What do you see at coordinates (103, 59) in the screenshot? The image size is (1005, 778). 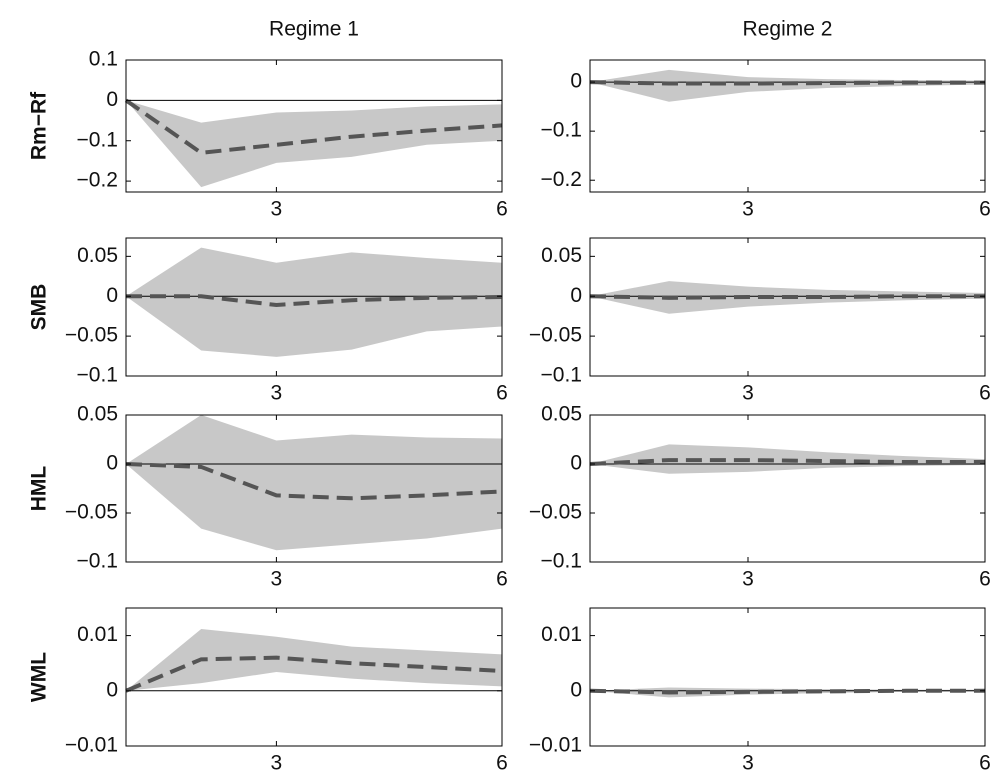 I see `y-tick-label: 0.1` at bounding box center [103, 59].